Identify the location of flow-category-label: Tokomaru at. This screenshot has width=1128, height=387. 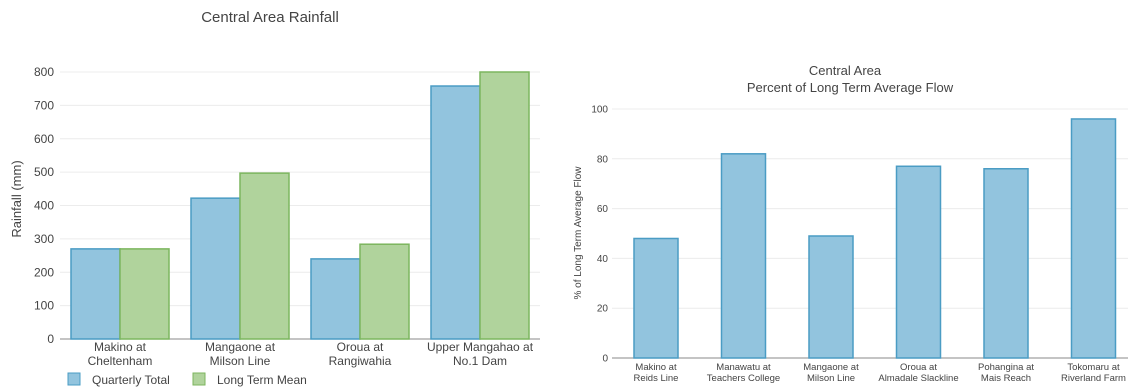
(1093, 367).